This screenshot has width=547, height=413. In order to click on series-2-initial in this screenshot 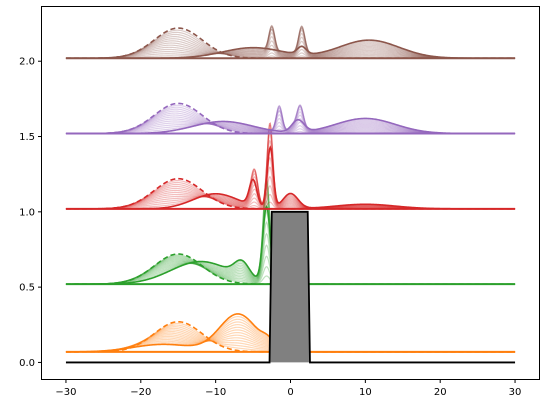, I will do `click(290, 193)`.